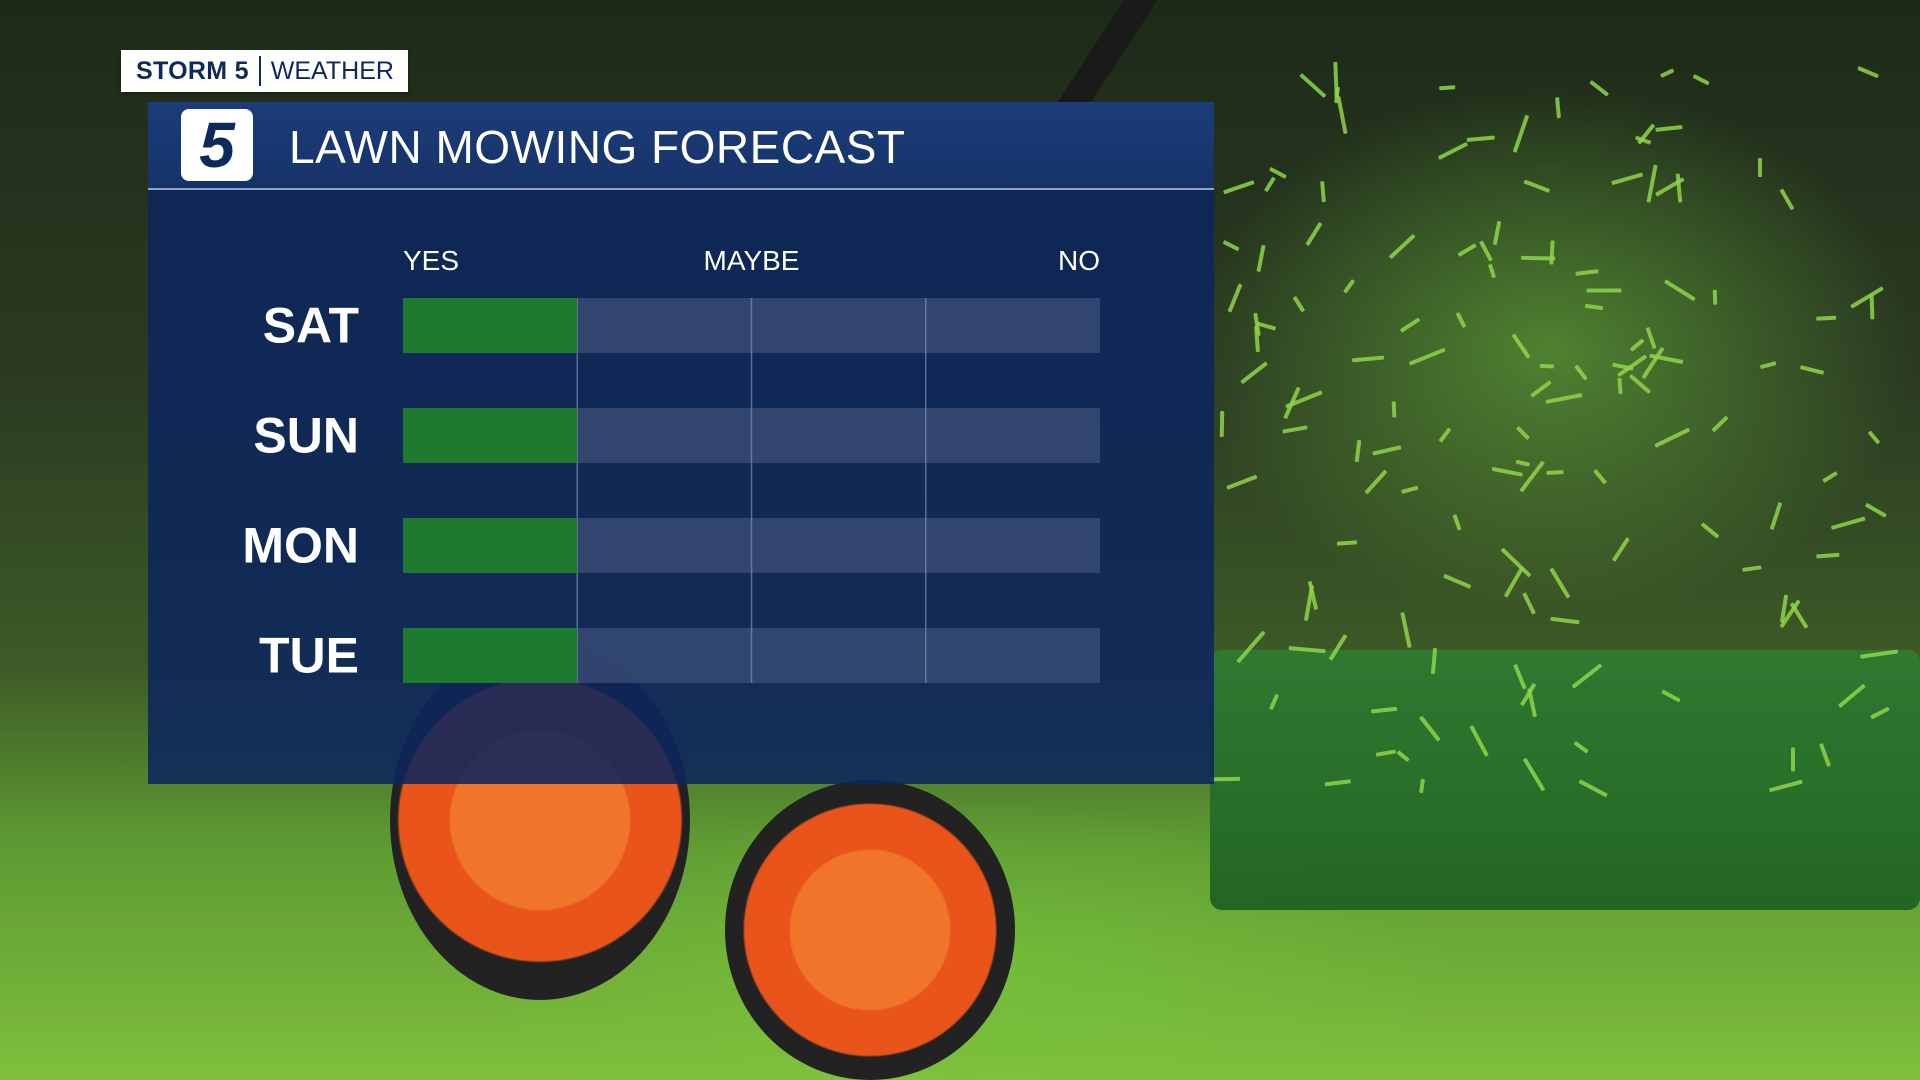  Describe the element at coordinates (490, 655) in the screenshot. I see `bar-tue` at that location.